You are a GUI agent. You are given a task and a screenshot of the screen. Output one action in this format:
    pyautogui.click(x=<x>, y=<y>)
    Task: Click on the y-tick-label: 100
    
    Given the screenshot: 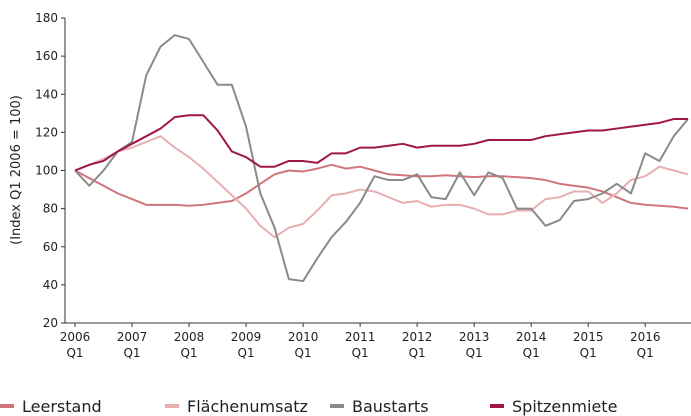 What is the action you would take?
    pyautogui.click(x=46, y=171)
    